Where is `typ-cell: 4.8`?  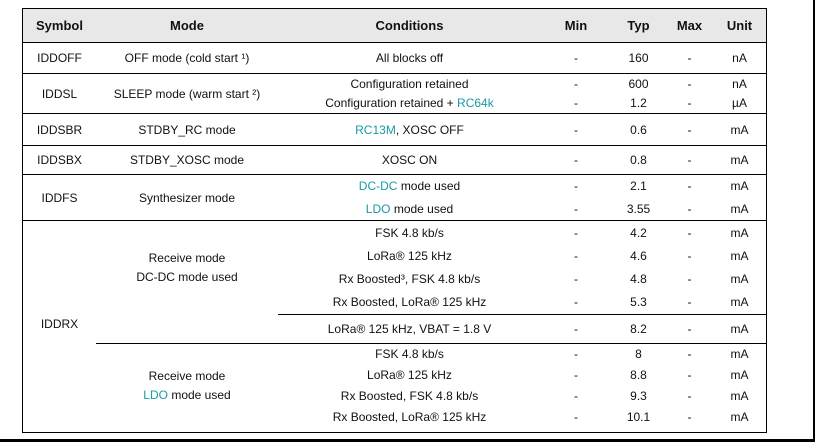 typ-cell: 4.8 is located at coordinates (638, 279).